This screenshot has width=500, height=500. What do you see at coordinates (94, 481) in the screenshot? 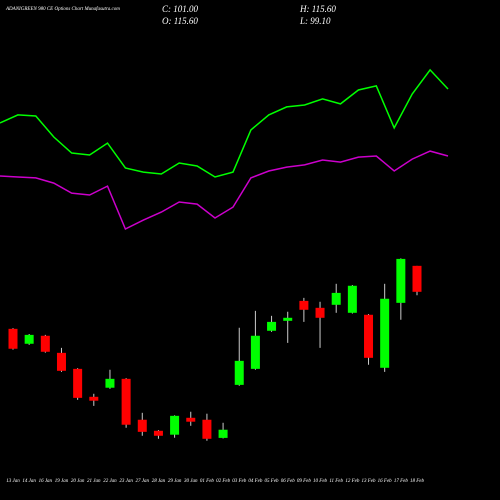
I see `x-tick-label: 21 Jan` at bounding box center [94, 481].